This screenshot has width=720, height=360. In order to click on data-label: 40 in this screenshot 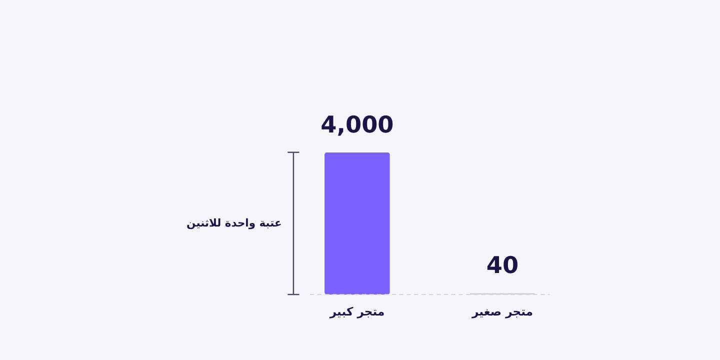, I will do `click(502, 266)`.